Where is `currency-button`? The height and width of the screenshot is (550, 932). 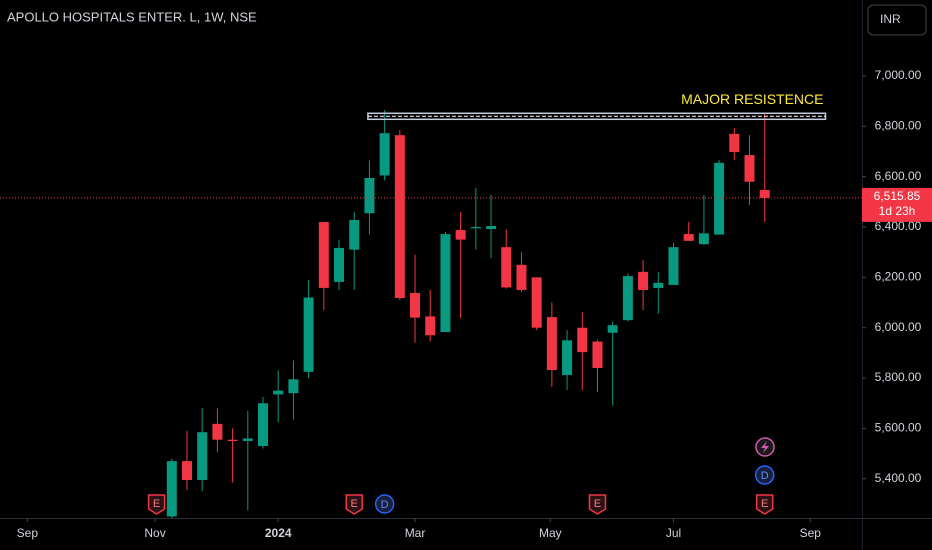 currency-button is located at coordinates (897, 20).